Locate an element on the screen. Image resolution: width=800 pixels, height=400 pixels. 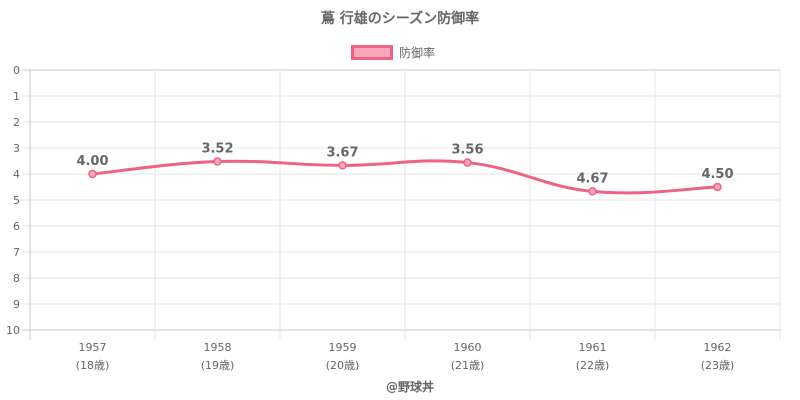
x-tick-label: 1957 is located at coordinates (93, 347).